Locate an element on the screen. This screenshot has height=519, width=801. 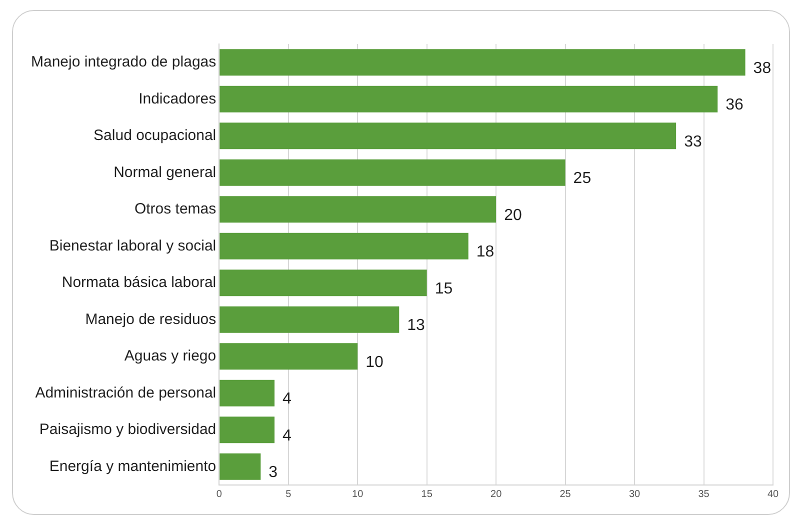
x-tick-label: 10 is located at coordinates (358, 494).